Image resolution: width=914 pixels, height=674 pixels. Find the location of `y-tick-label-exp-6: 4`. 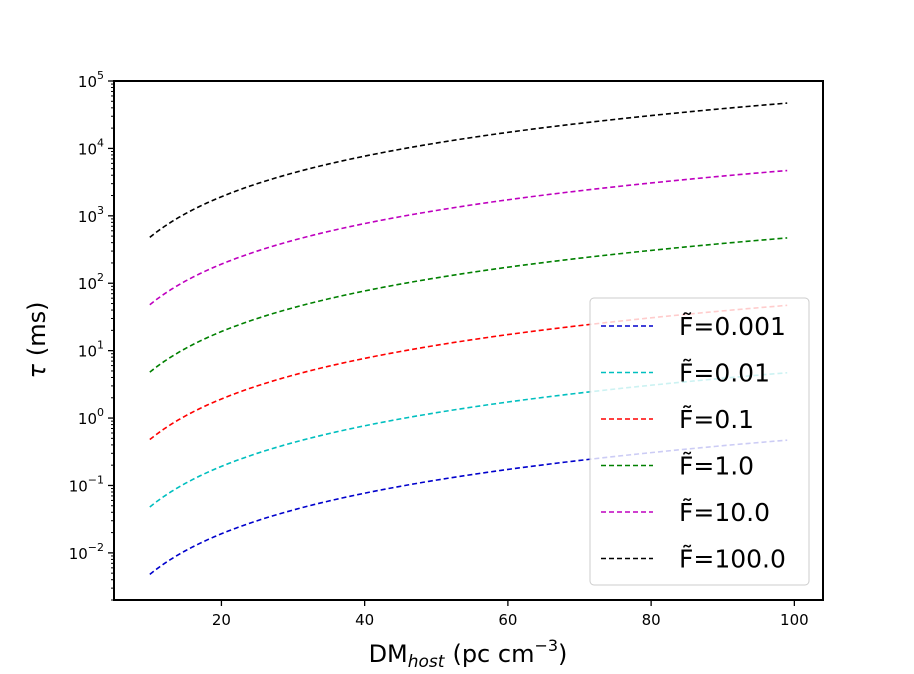

y-tick-label-exp-6: 4 is located at coordinates (100, 142).